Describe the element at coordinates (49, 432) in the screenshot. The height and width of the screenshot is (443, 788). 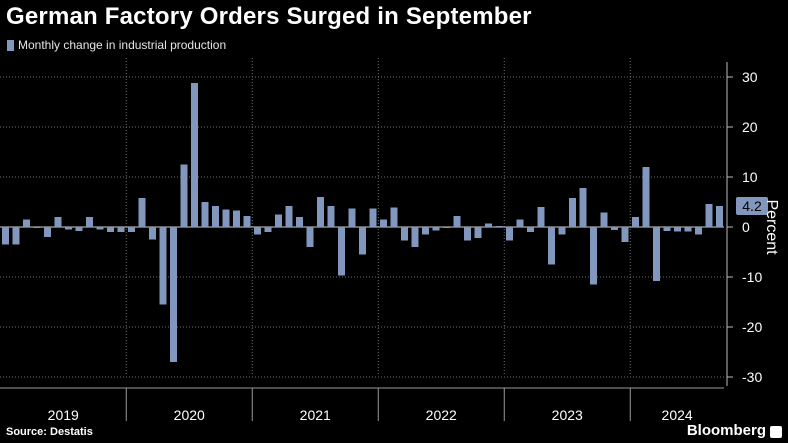
I see `source-note: Source: Destatis` at that location.